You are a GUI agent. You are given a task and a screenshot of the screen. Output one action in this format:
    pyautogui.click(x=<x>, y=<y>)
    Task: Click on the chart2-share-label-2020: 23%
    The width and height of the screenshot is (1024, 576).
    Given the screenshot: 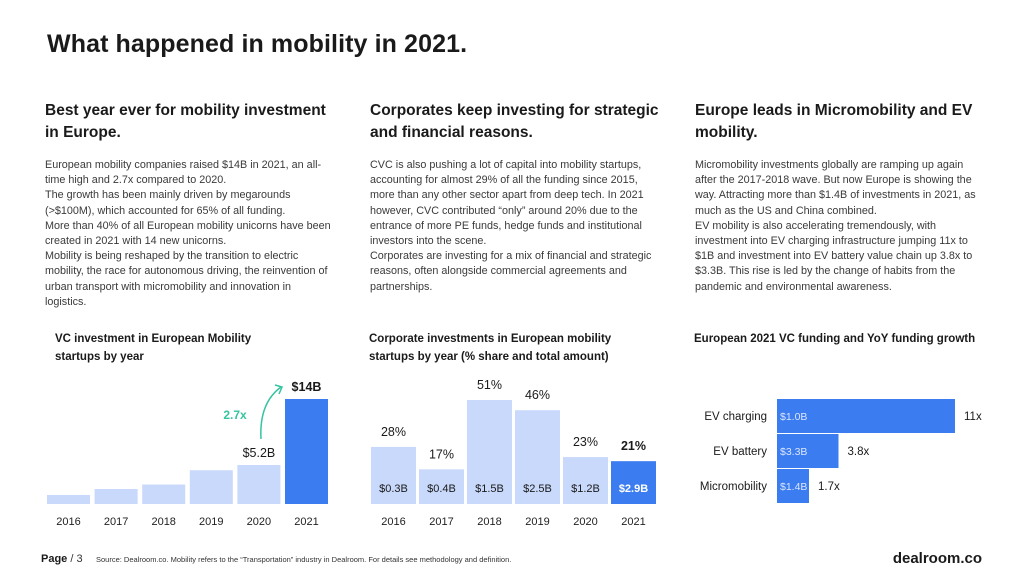 What is the action you would take?
    pyautogui.click(x=585, y=442)
    